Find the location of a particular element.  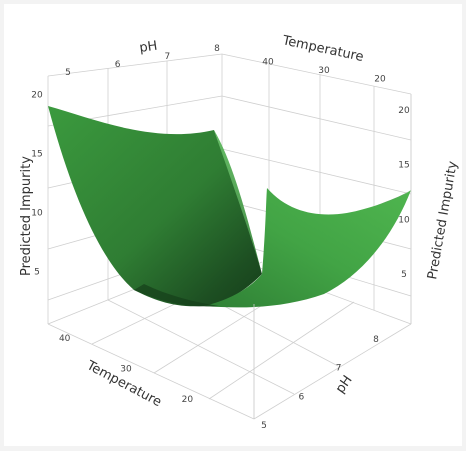

z-tick-right-15: 15 is located at coordinates (403, 166).